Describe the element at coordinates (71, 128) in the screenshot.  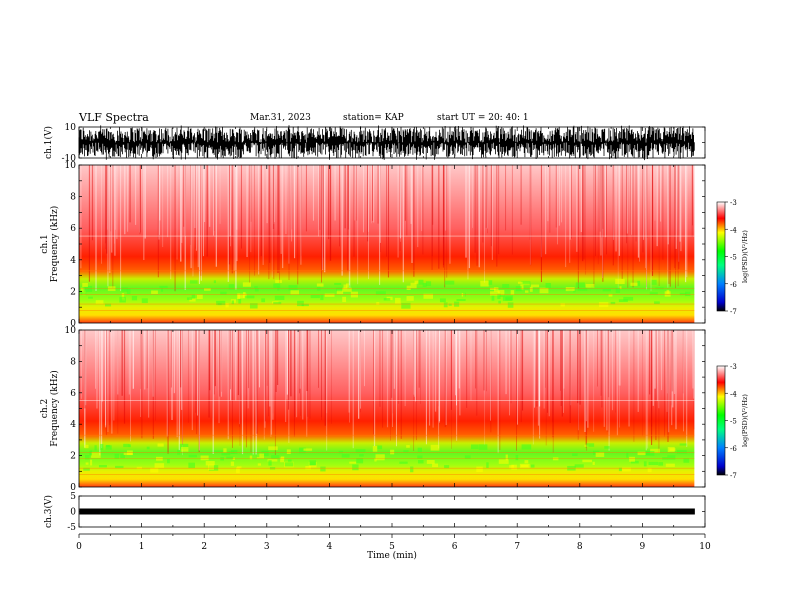
I see `y-tick-label: 10` at that location.